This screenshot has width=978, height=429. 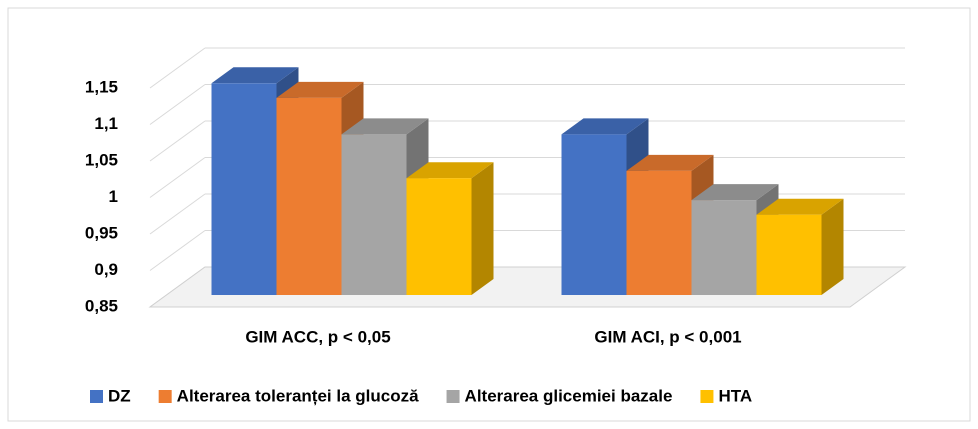 I want to click on legend-label: Alterarea glicemiei bazale, so click(x=569, y=395).